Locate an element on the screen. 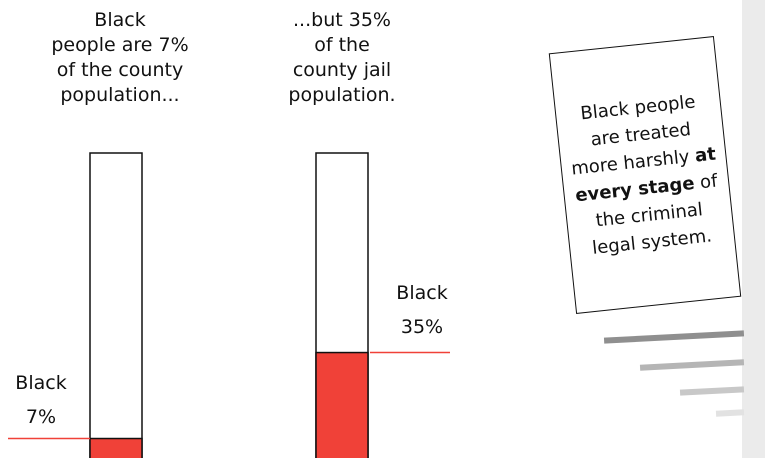 The image size is (765, 458). bar-2-heading-line: county jail is located at coordinates (342, 70).